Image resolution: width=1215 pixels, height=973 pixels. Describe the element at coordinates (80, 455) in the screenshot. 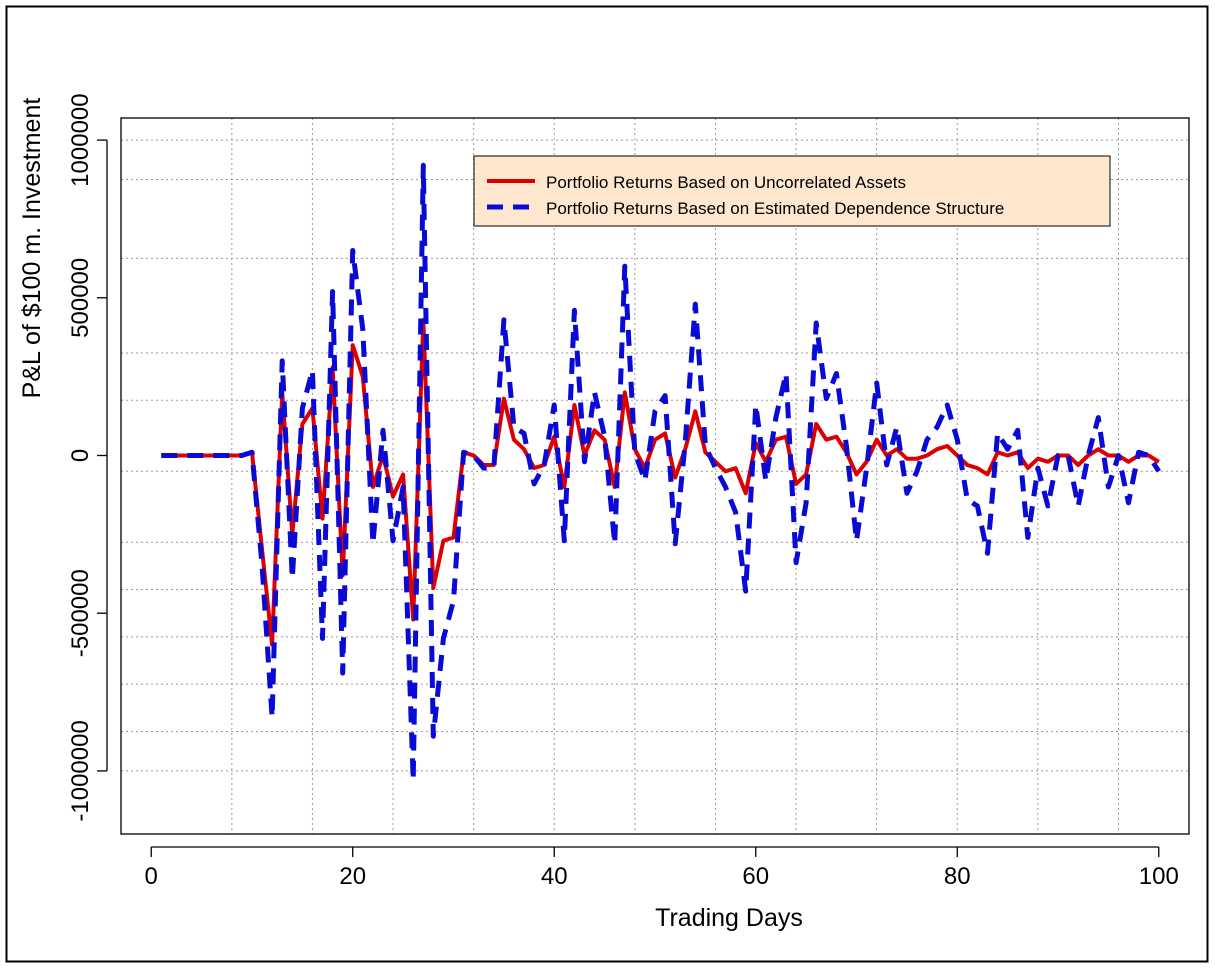

I see `y-tick-label-2: 0` at that location.